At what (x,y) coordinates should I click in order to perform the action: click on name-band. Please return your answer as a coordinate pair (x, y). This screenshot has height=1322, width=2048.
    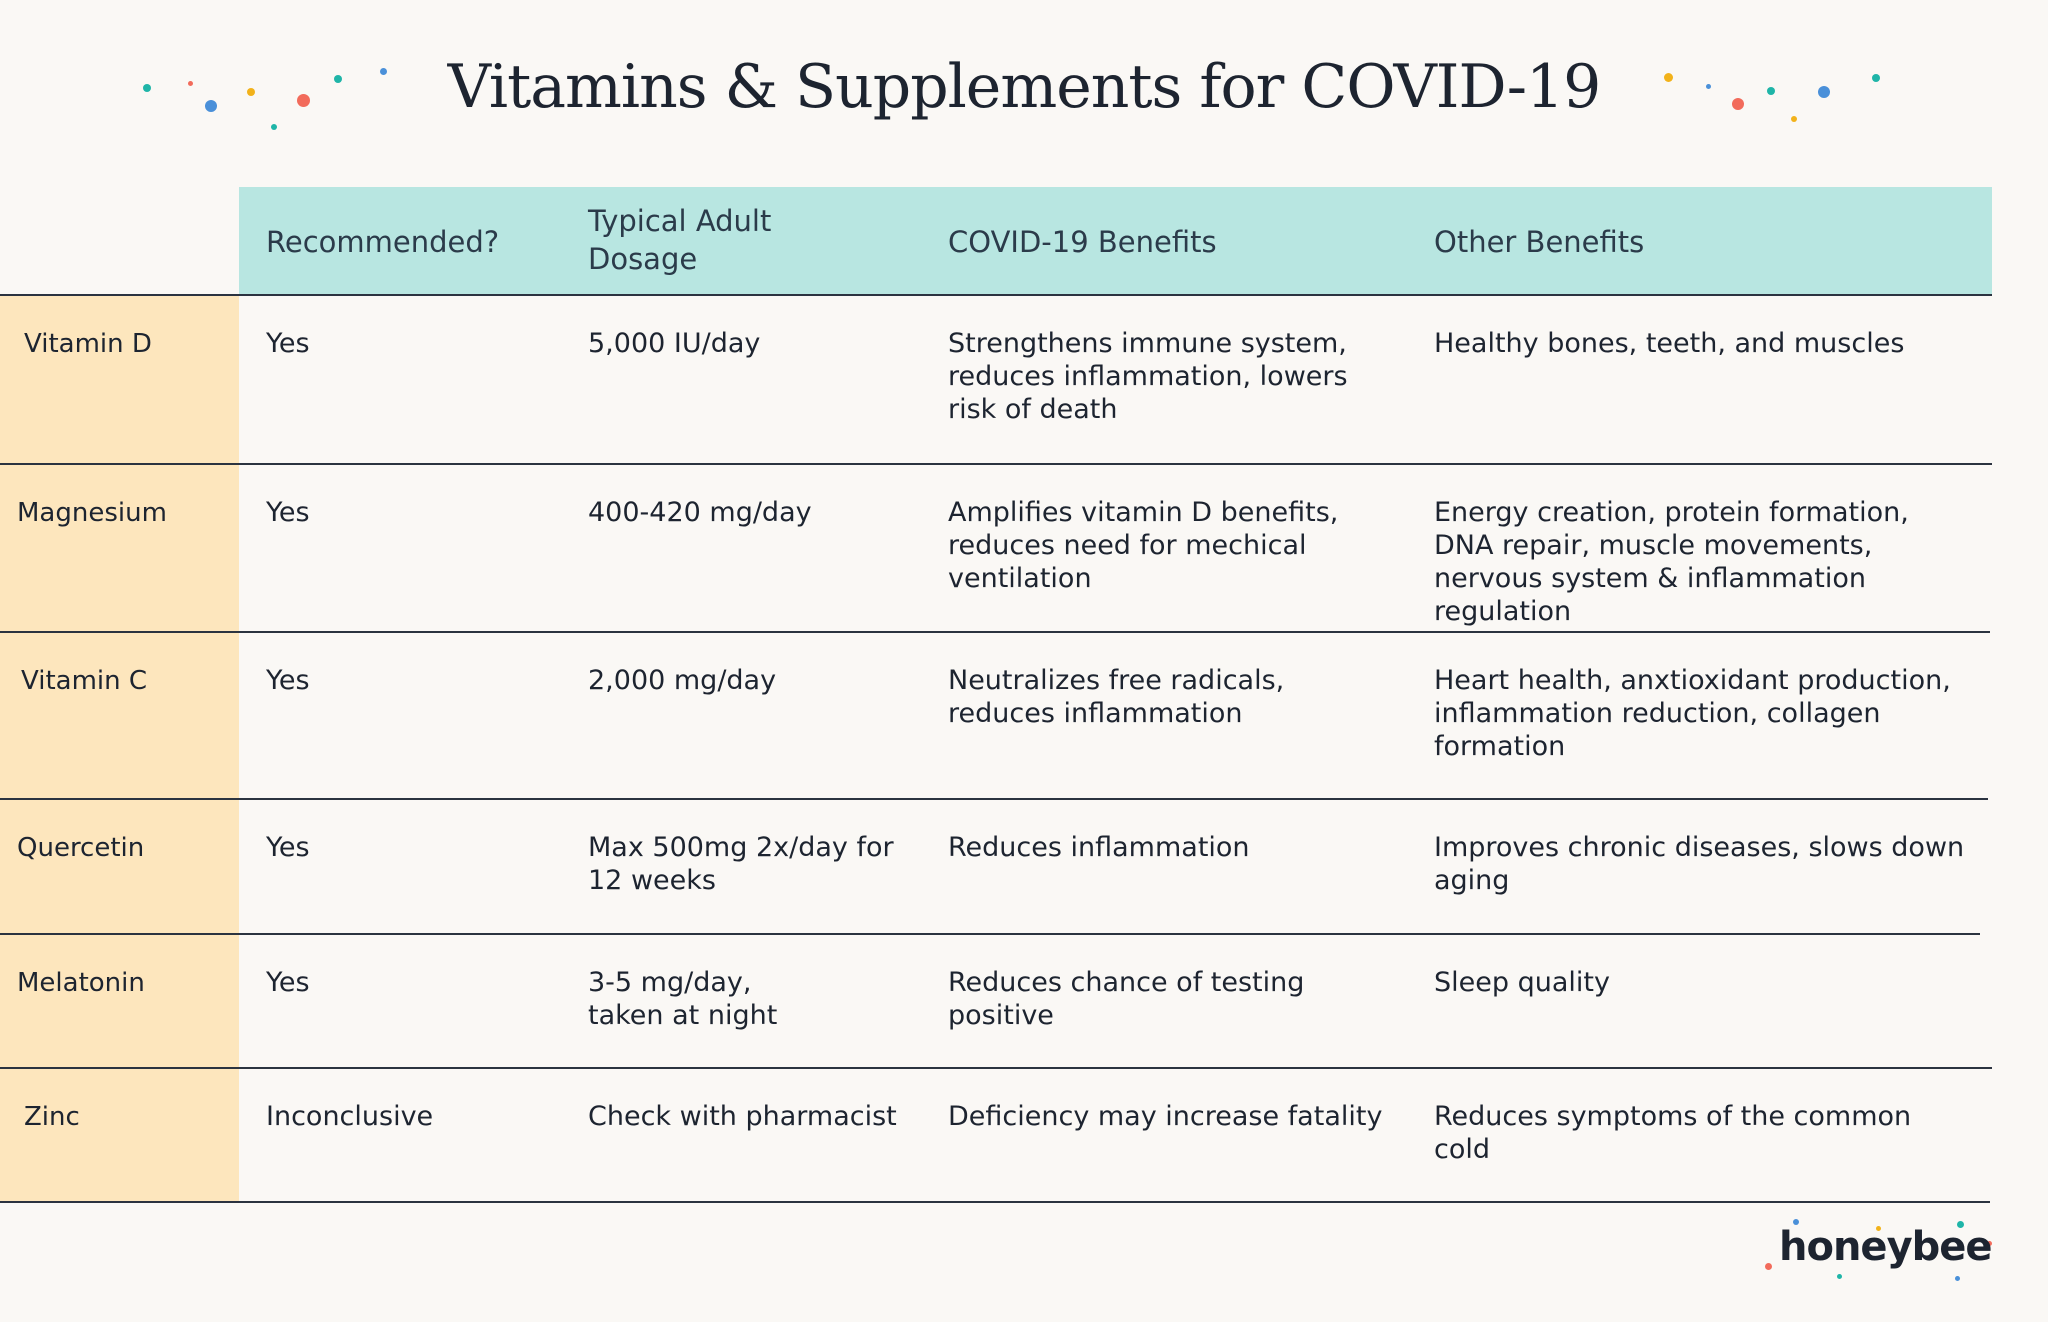
    Looking at the image, I should click on (119, 748).